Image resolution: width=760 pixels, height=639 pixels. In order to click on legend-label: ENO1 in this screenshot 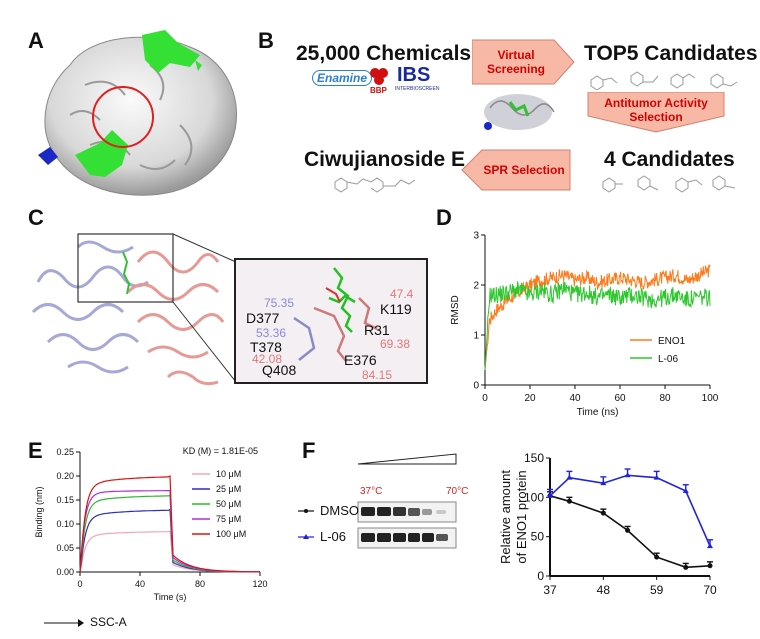, I will do `click(672, 341)`.